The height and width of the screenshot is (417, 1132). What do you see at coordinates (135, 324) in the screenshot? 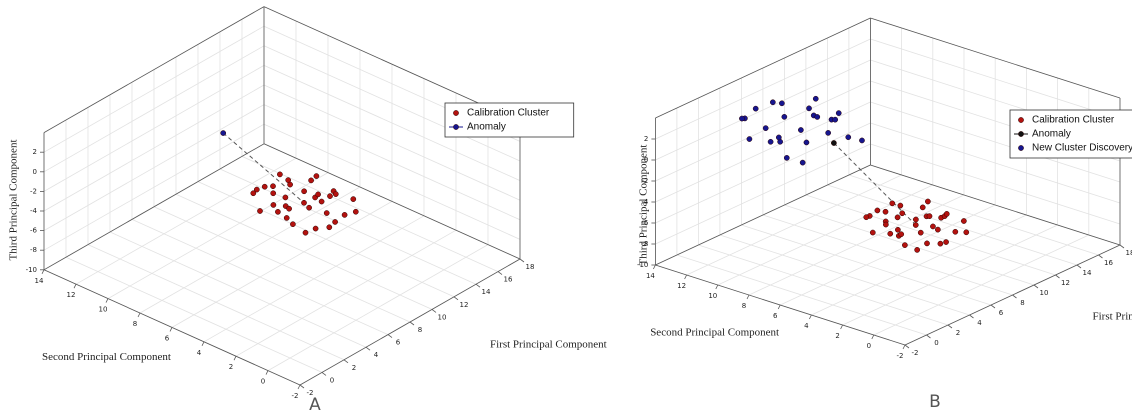
I see `y-tick-label: 8` at bounding box center [135, 324].